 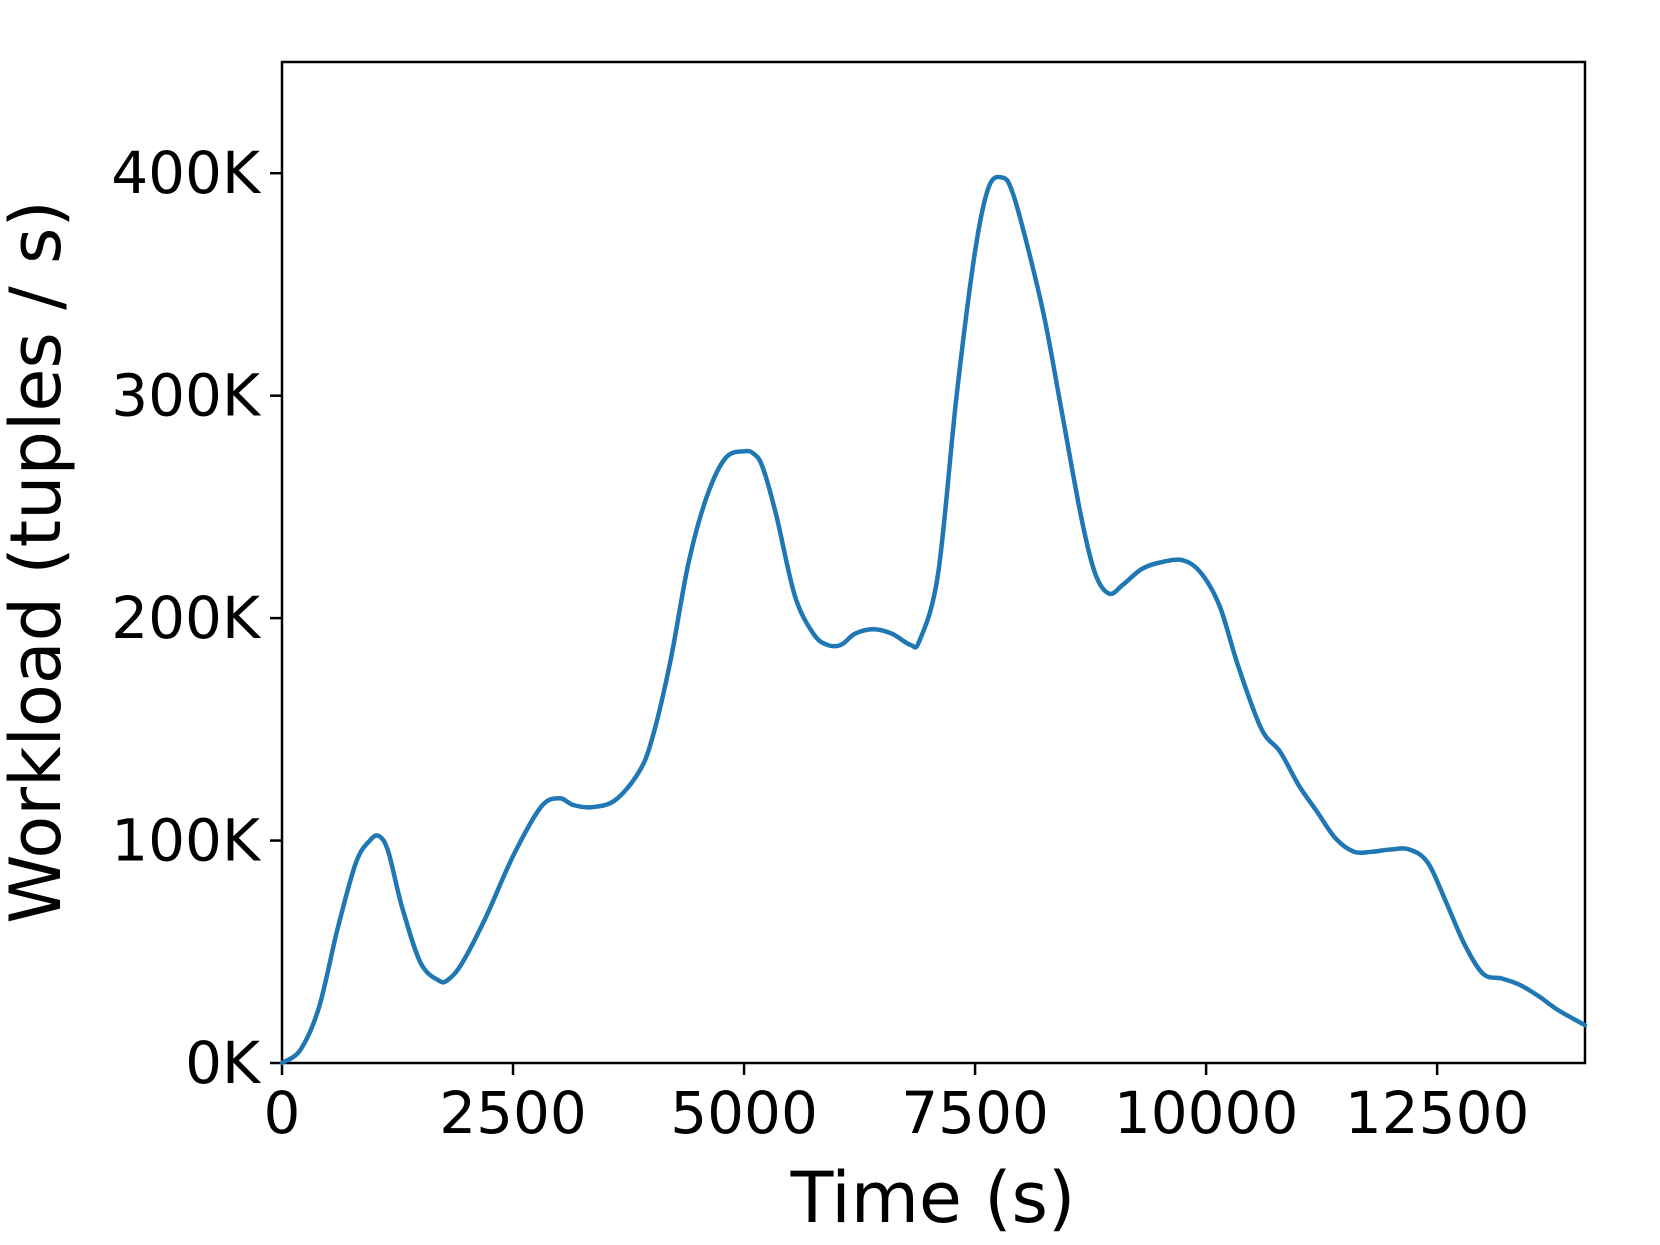 I want to click on y-axis-label: Workload (tuples / s), so click(x=38, y=562).